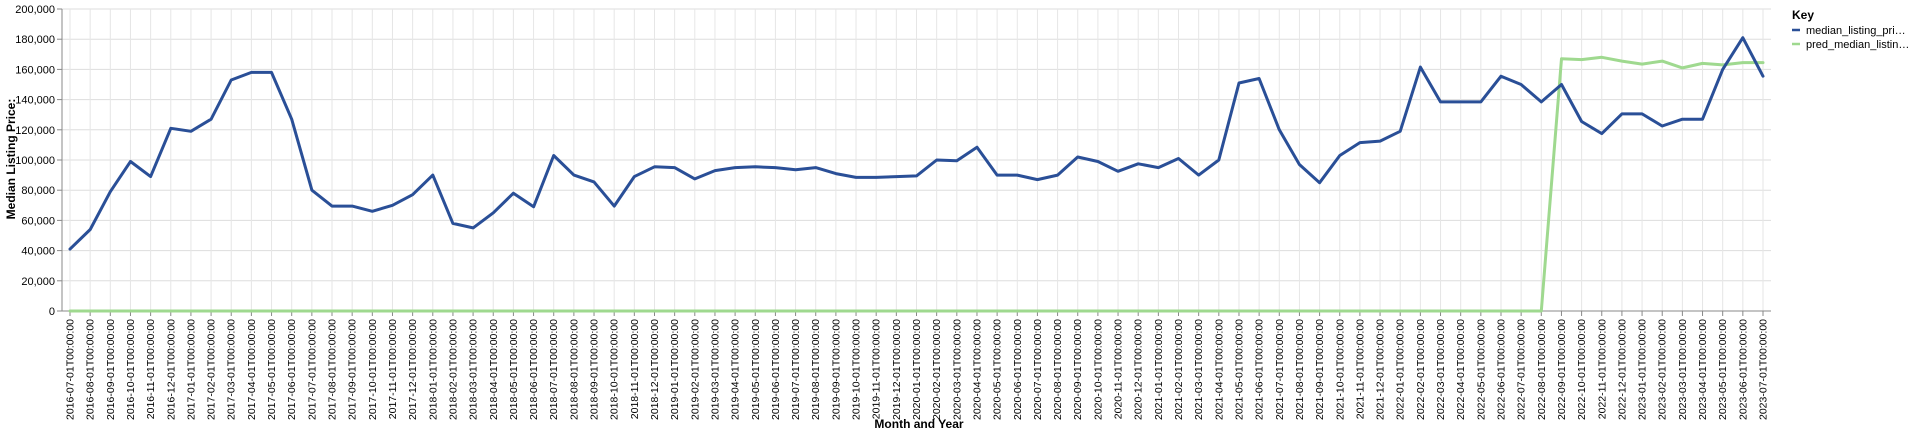  I want to click on x-tick-label: 2020-10-01T00:00:00, so click(1098, 369).